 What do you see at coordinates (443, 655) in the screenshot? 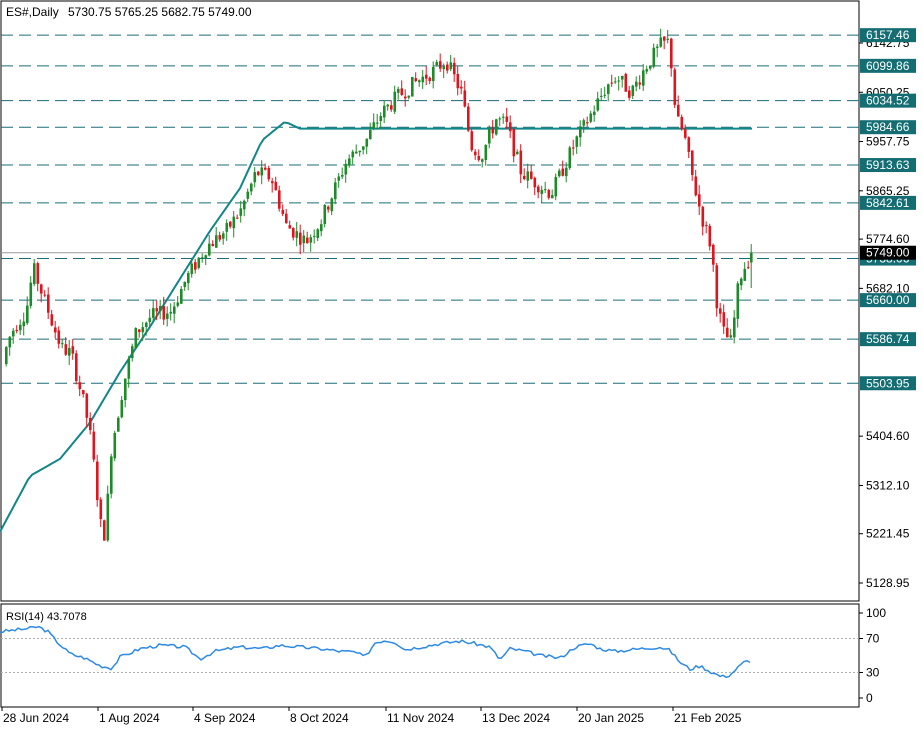
I see `rsi-indicator: 100 70 30 0` at bounding box center [443, 655].